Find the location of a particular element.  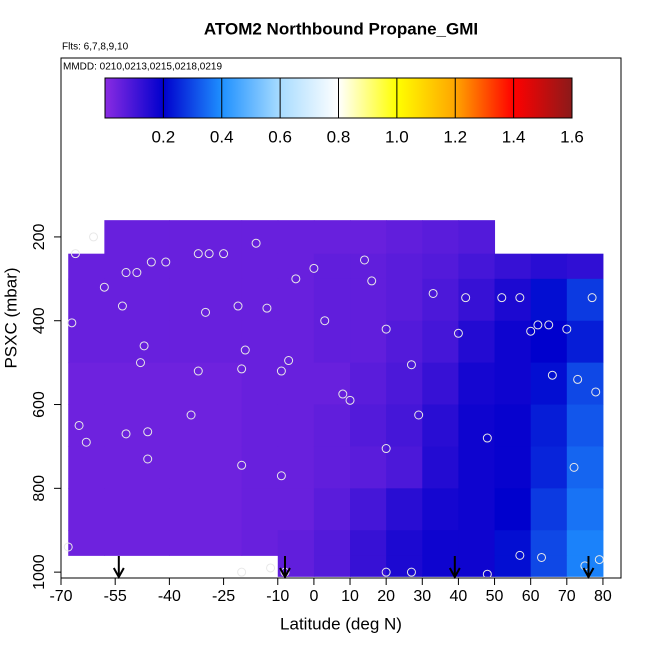

x-tick-label: 80 is located at coordinates (603, 596).